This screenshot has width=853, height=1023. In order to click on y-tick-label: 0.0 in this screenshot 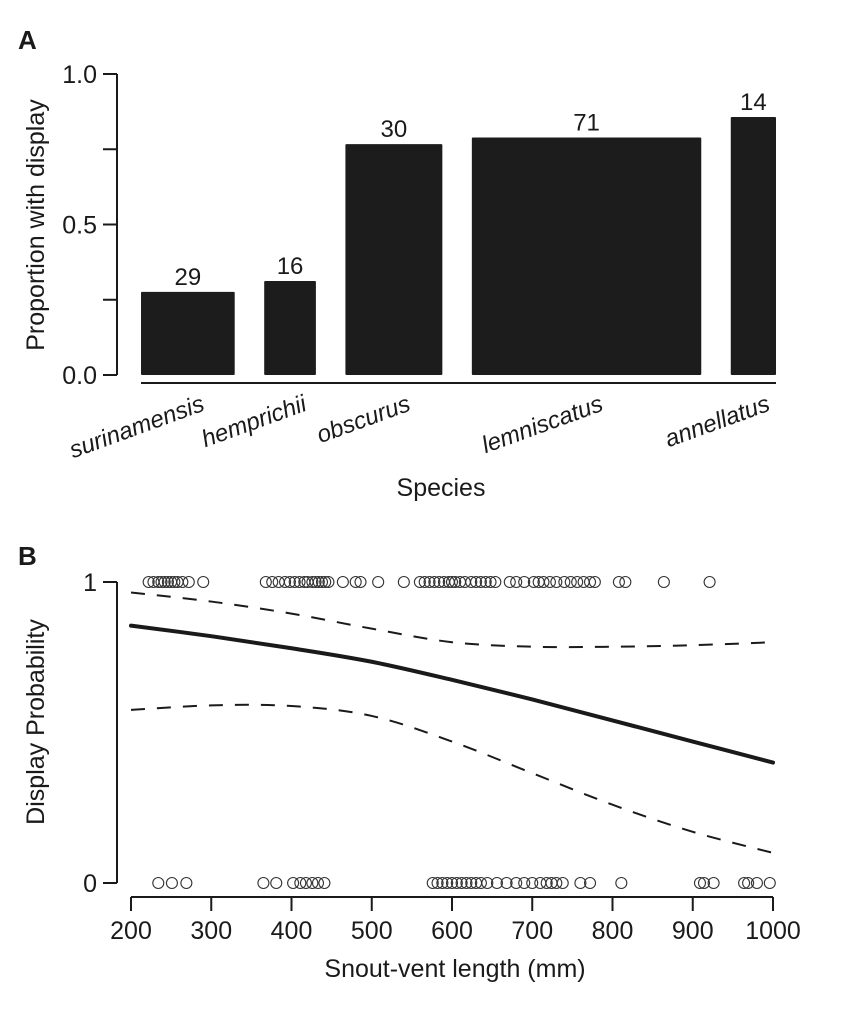, I will do `click(79, 376)`.